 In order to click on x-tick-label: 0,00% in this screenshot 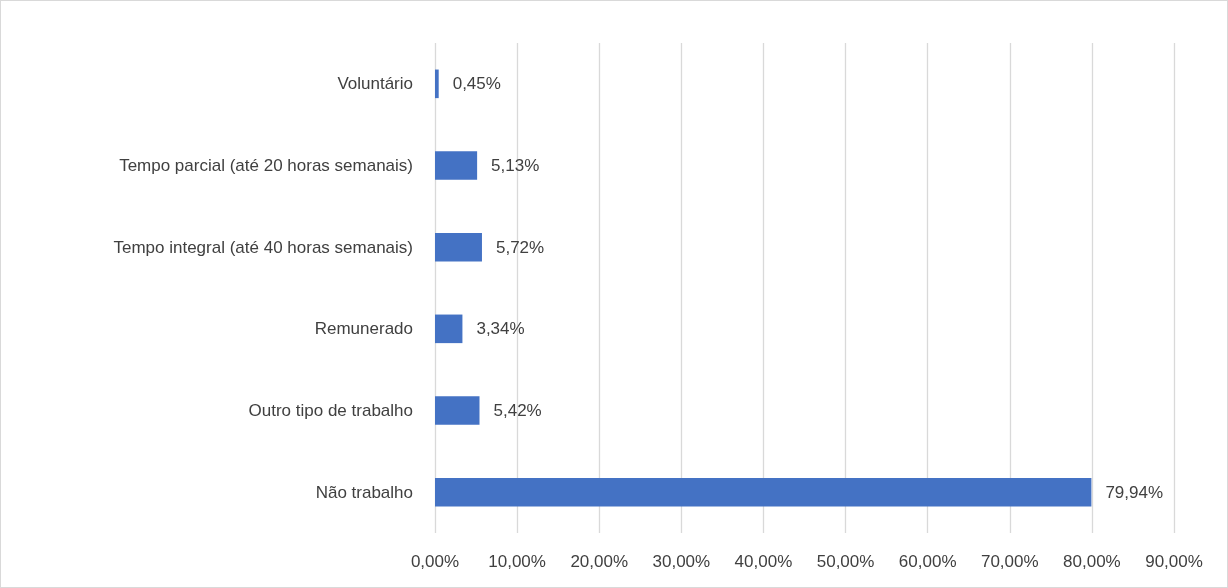, I will do `click(435, 561)`.